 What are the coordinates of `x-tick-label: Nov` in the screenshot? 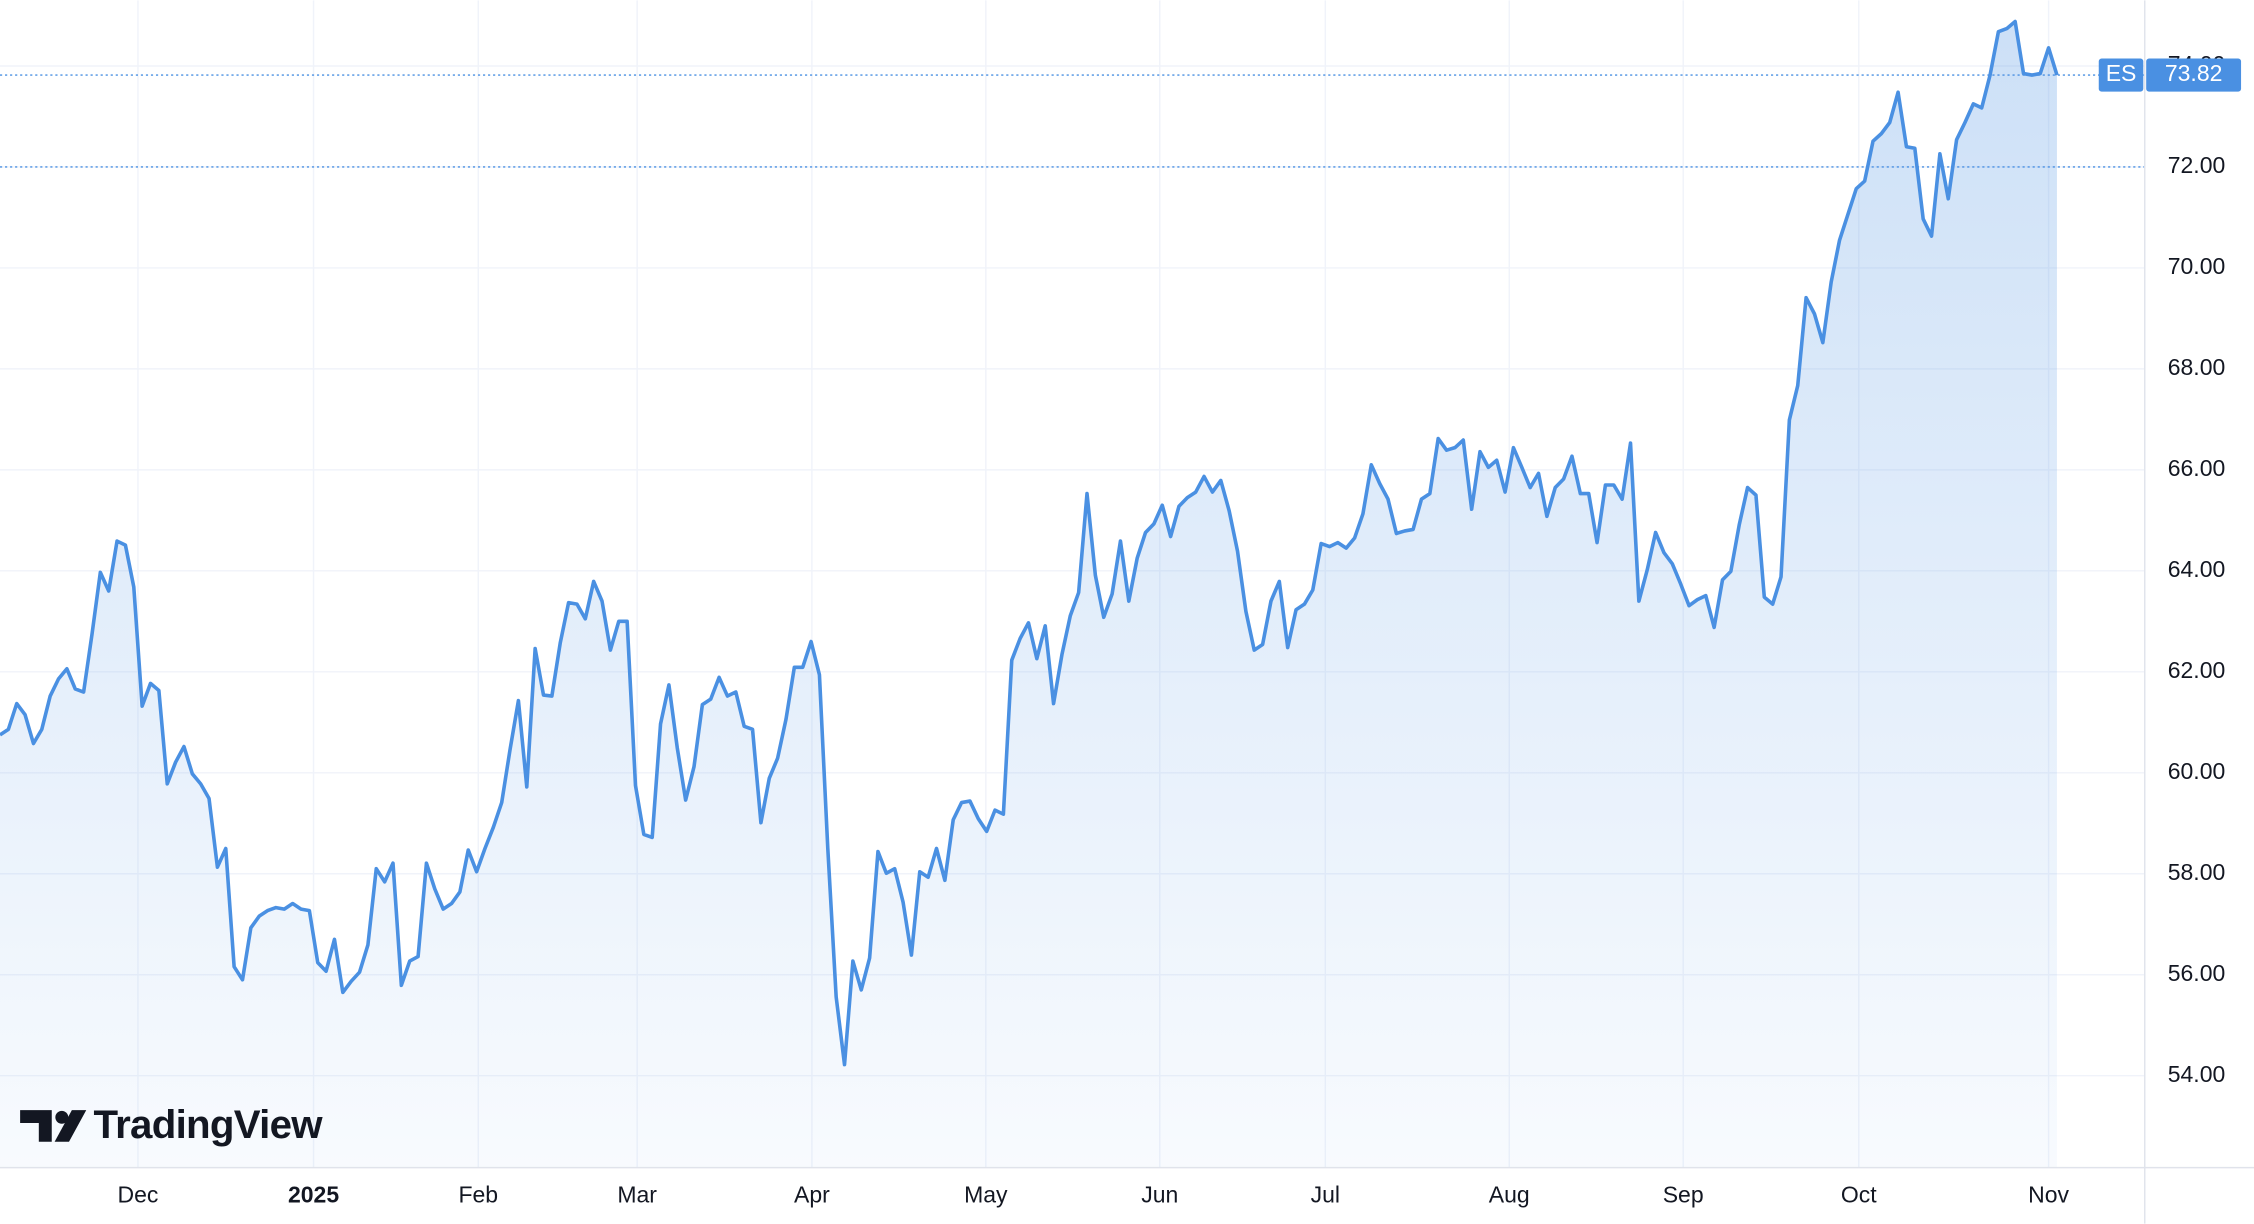 It's located at (2048, 1194).